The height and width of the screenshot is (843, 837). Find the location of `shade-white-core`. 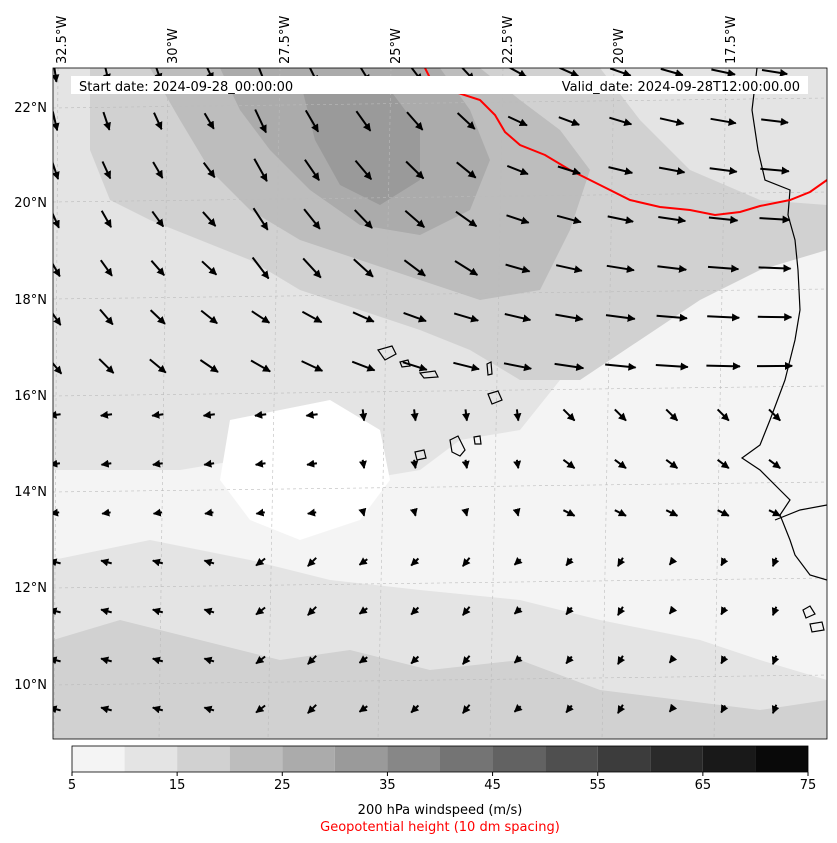

shade-white-core is located at coordinates (305, 470).